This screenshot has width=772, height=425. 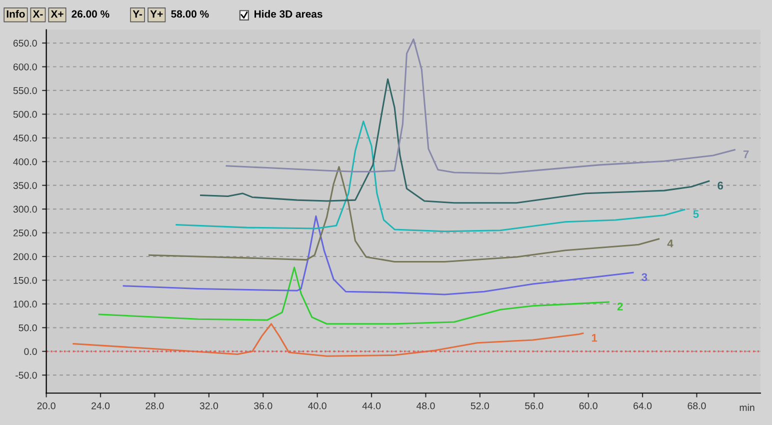 What do you see at coordinates (30, 351) in the screenshot?
I see `y-tick-label: 0.0` at bounding box center [30, 351].